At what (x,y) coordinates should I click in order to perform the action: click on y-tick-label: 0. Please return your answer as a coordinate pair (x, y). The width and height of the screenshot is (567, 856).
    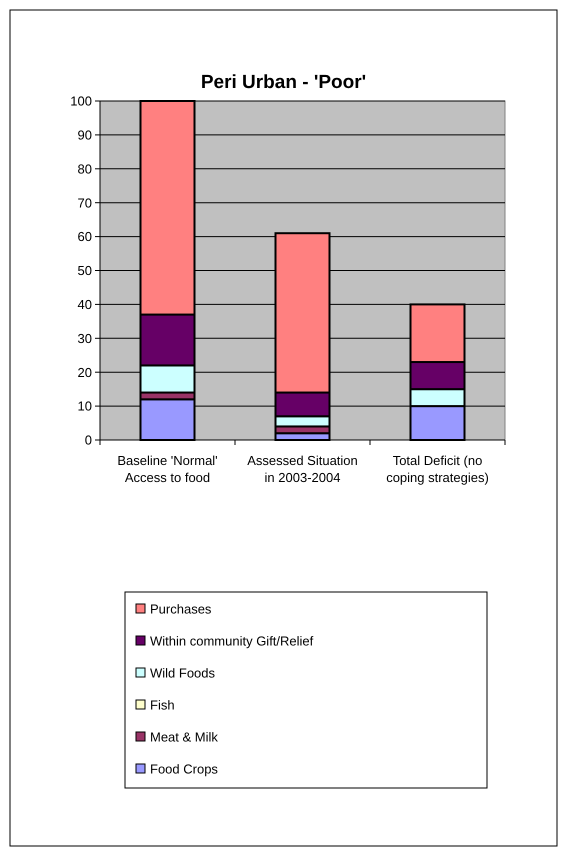
    Looking at the image, I should click on (88, 440).